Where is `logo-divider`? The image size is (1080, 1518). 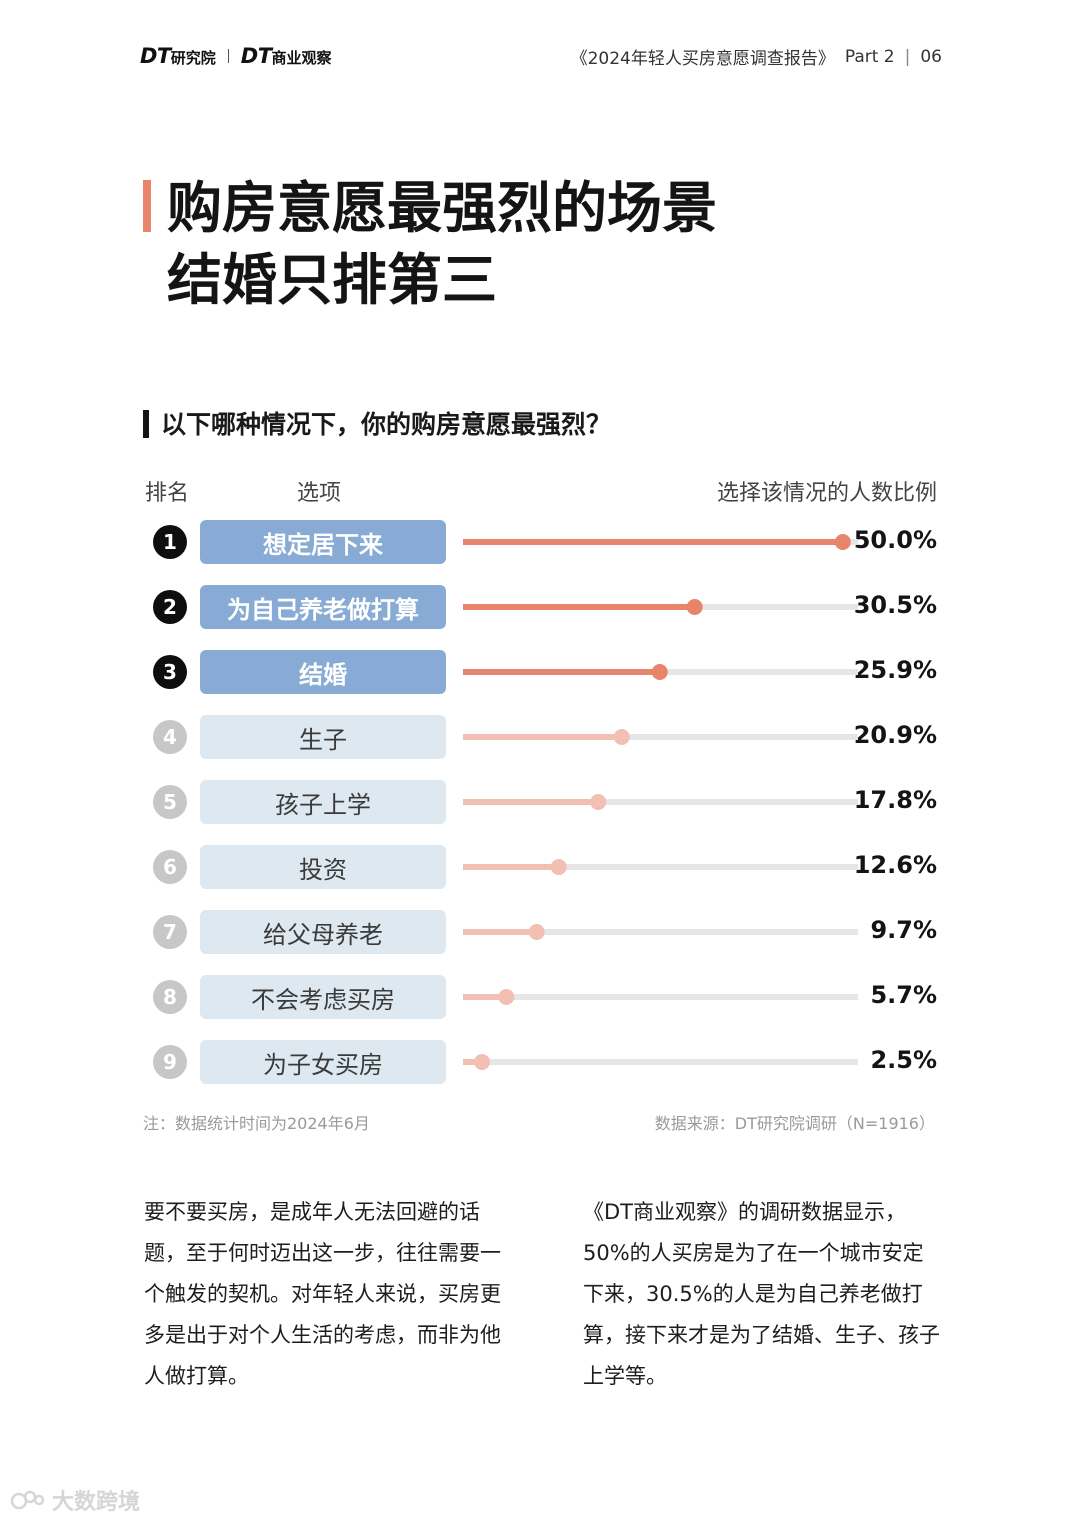
logo-divider is located at coordinates (228, 56).